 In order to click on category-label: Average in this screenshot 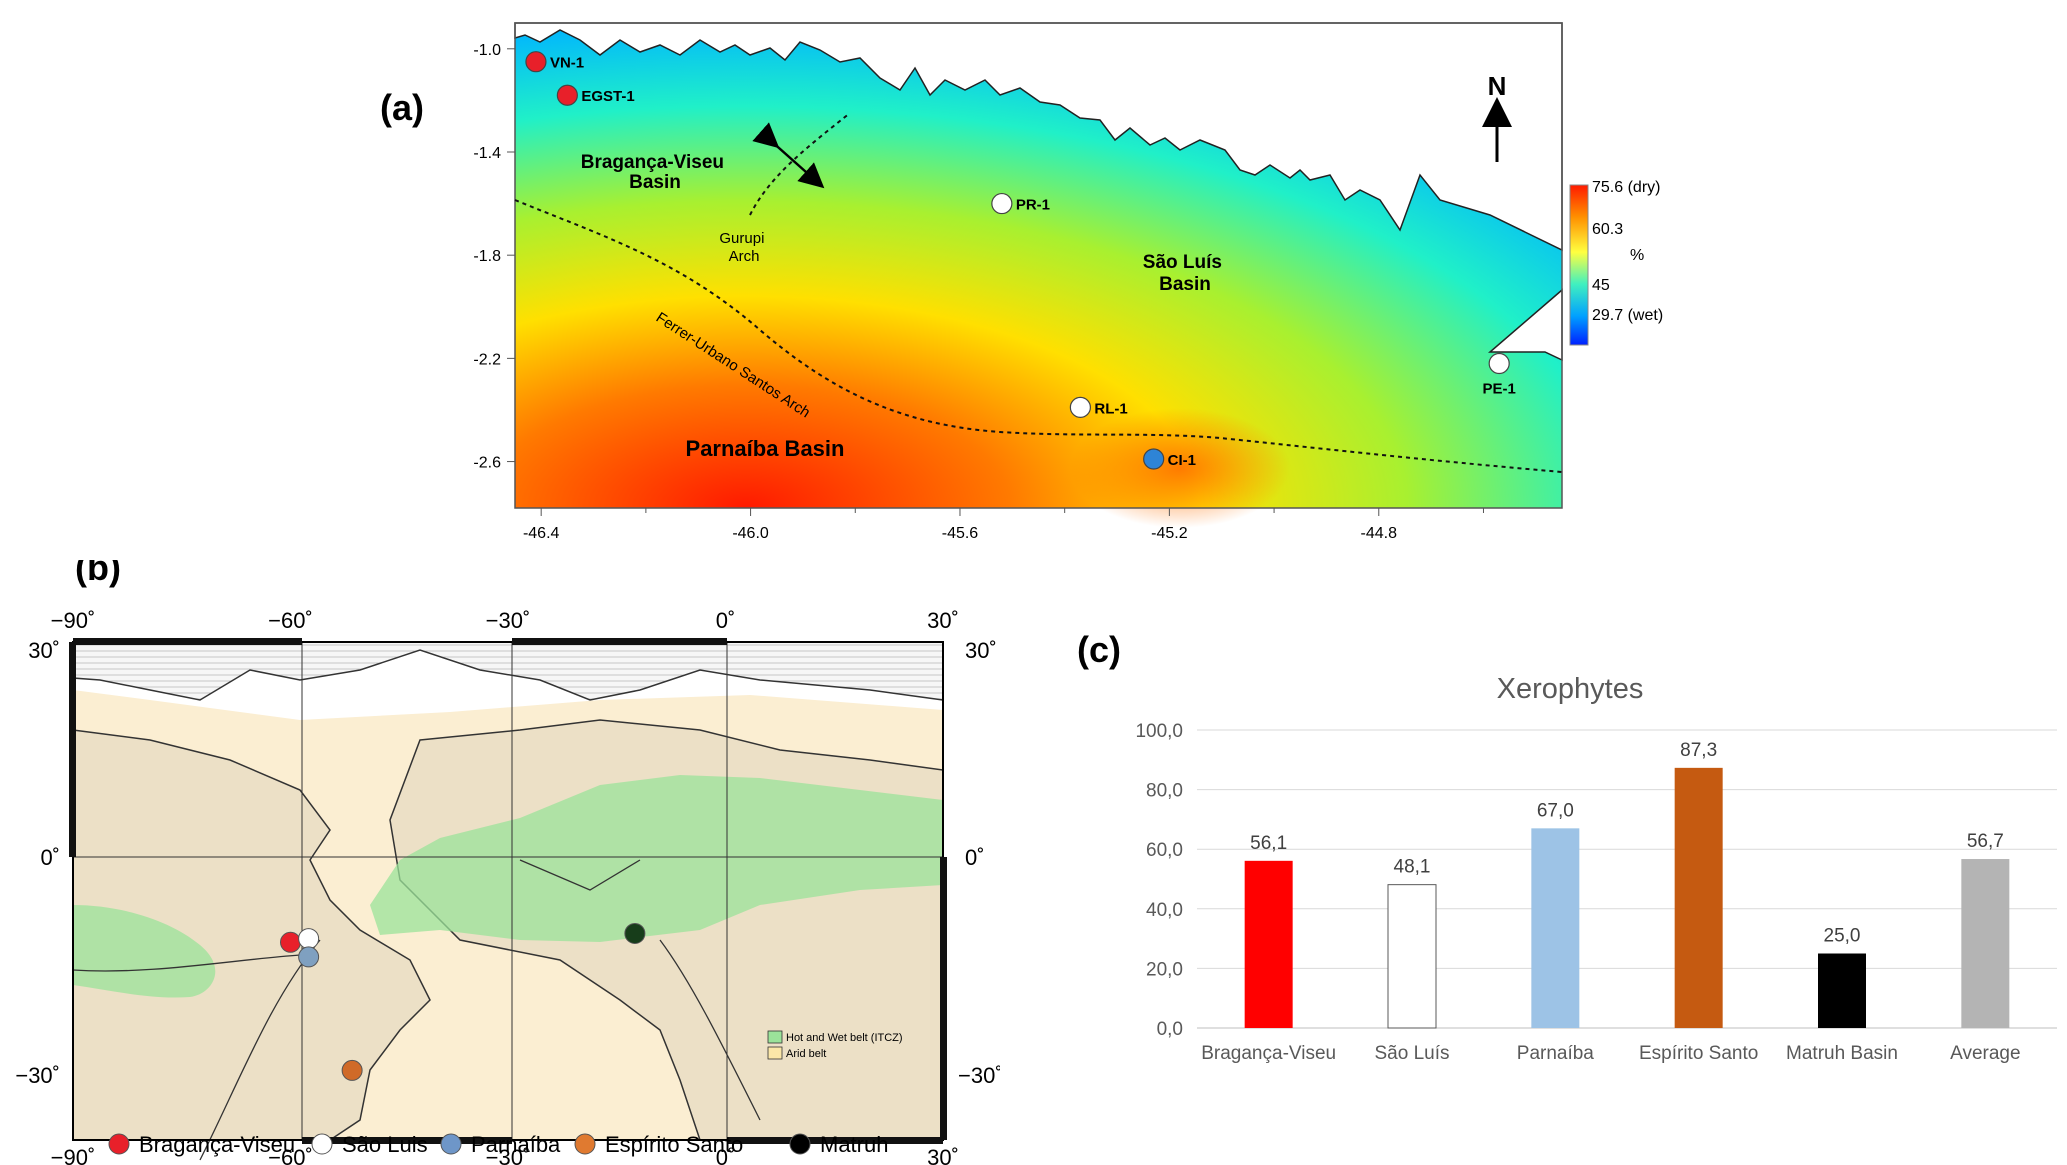, I will do `click(1985, 1053)`.